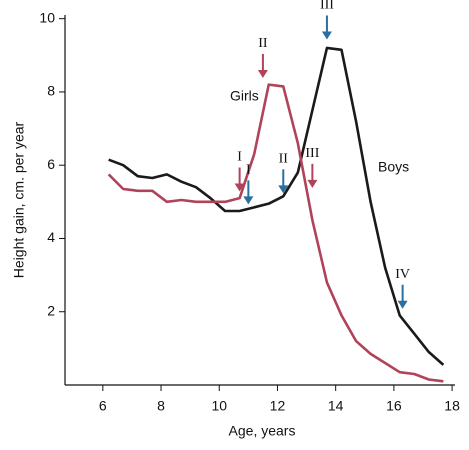 The height and width of the screenshot is (450, 469). Describe the element at coordinates (51, 237) in the screenshot. I see `y-tick-label: 4` at that location.